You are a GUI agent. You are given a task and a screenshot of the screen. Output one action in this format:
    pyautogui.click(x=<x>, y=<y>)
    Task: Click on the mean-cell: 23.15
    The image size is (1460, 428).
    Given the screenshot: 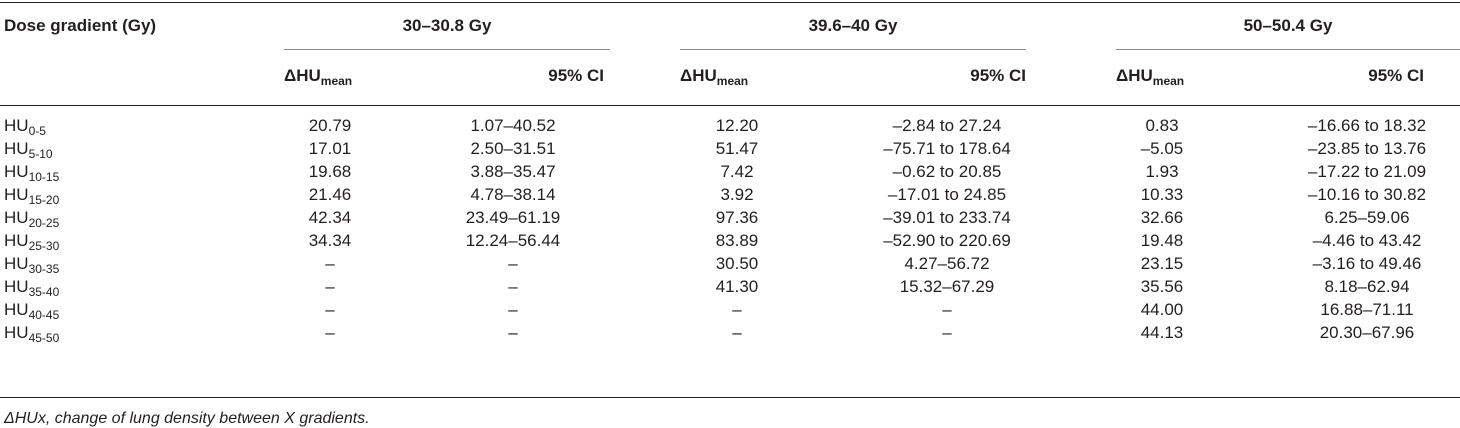 What is the action you would take?
    pyautogui.click(x=1162, y=263)
    